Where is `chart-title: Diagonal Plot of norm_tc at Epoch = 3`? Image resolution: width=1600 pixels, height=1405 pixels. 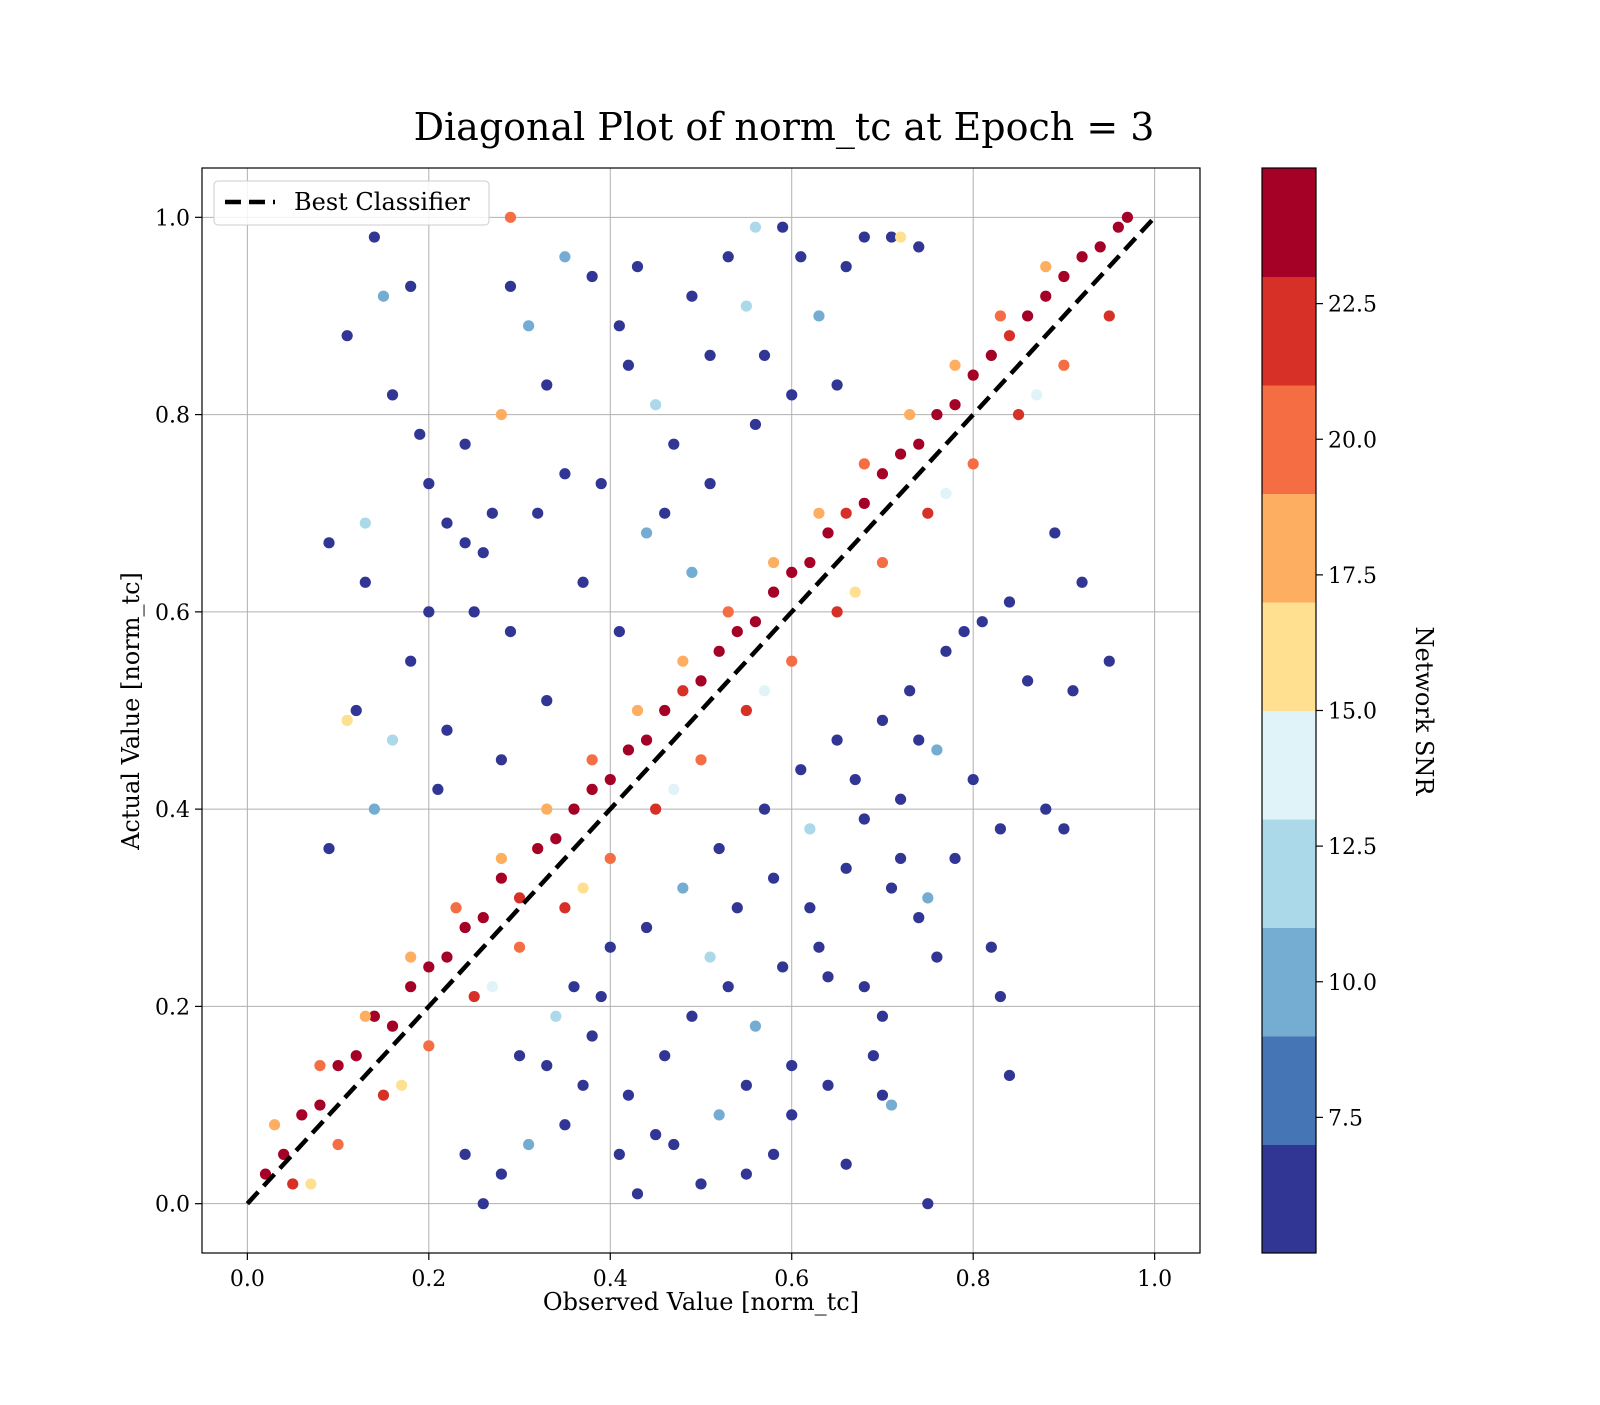
chart-title: Diagonal Plot of norm_tc at Epoch = 3 is located at coordinates (784, 127).